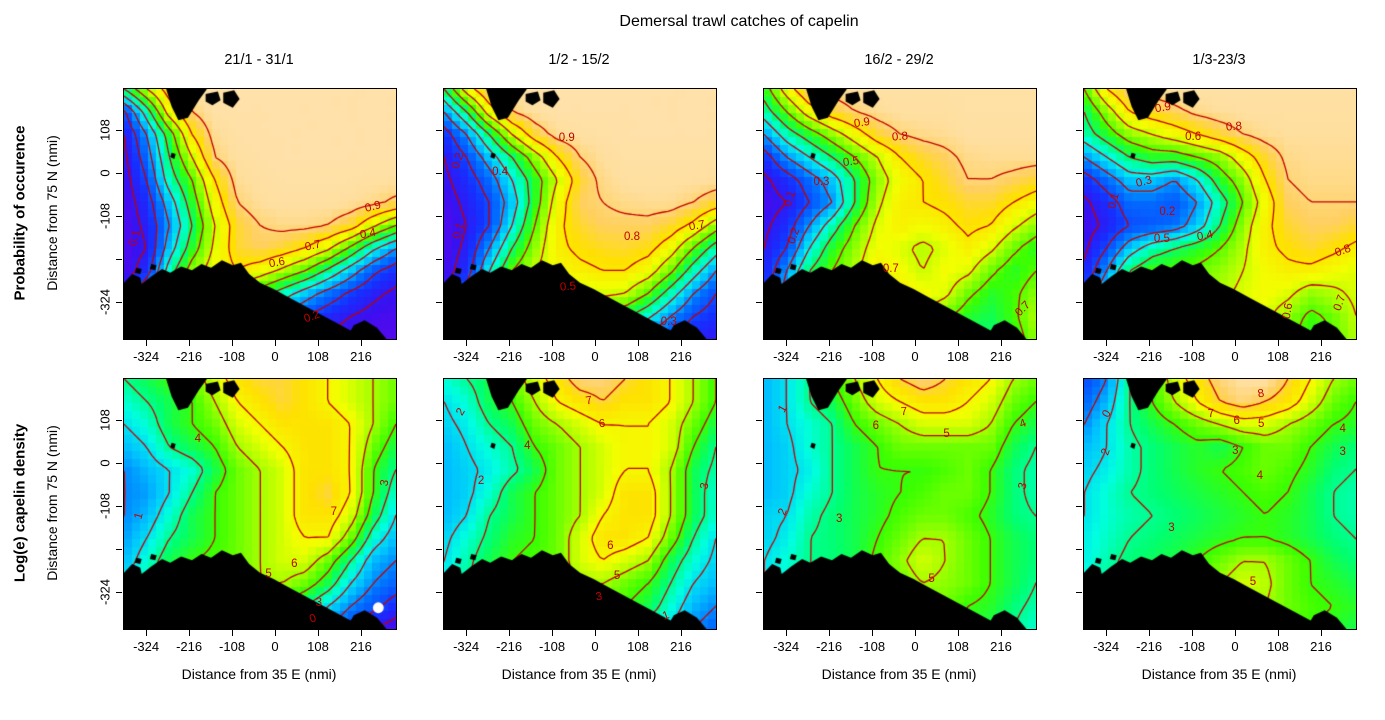 This screenshot has height=720, width=1385. Describe the element at coordinates (500, 171) in the screenshot. I see `contour-label: 0.4` at that location.